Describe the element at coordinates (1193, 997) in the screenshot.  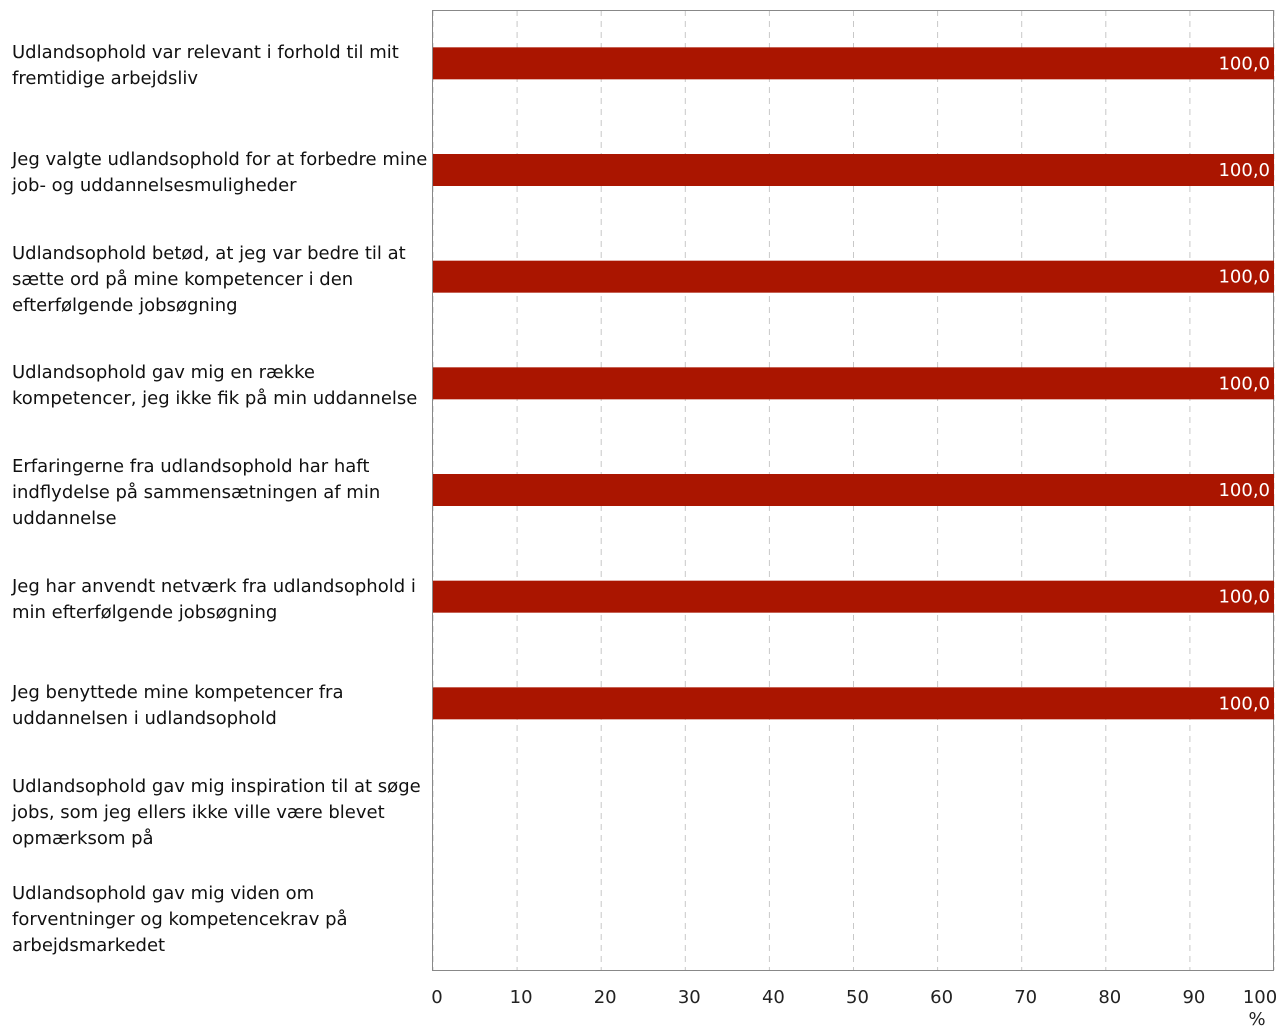
I see `x-tick-label: 90` at that location.